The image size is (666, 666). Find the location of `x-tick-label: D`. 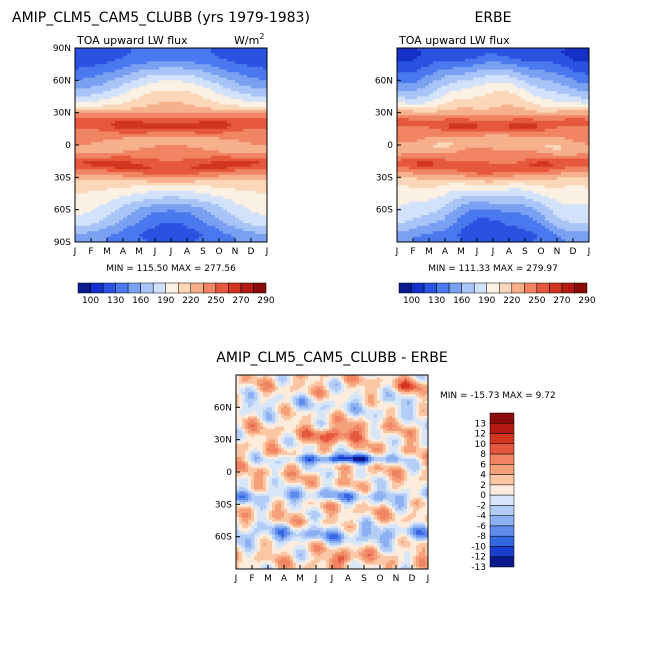

x-tick-label: D is located at coordinates (251, 252).